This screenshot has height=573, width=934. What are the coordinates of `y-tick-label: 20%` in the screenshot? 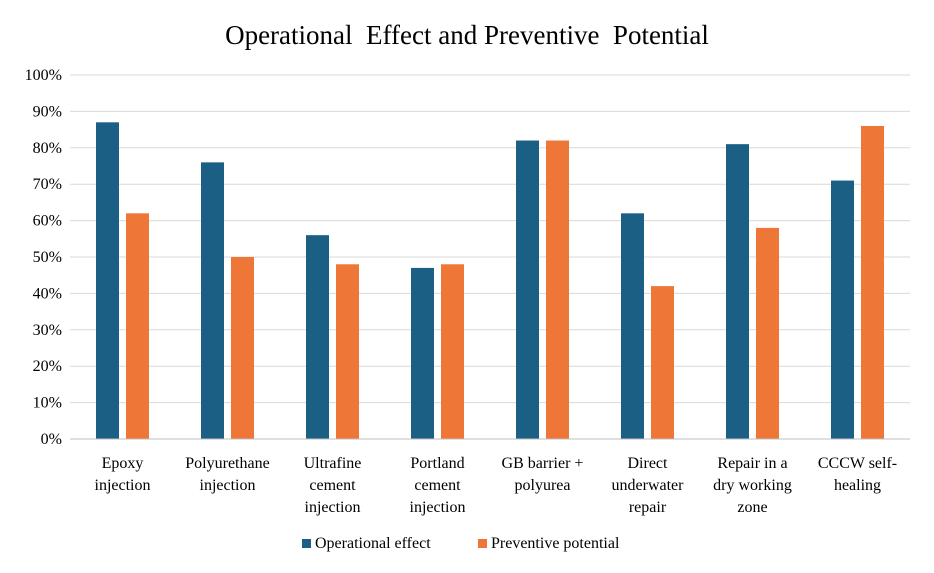 It's located at (47, 366).